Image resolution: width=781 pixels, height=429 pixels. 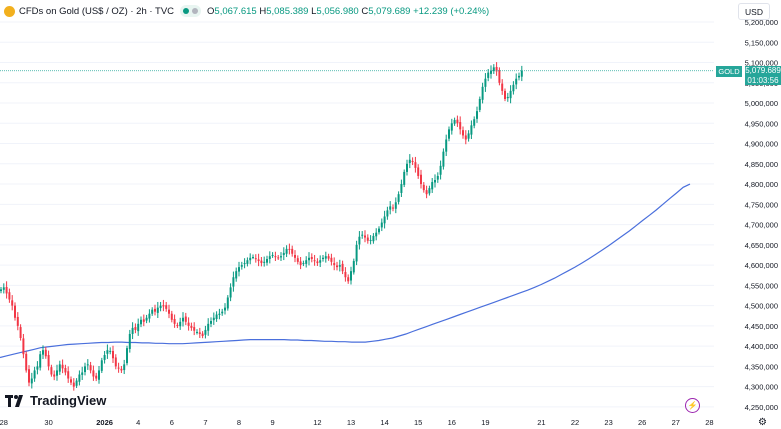 What do you see at coordinates (761, 366) in the screenshot?
I see `price-tick-label: 4,350,000` at bounding box center [761, 366].